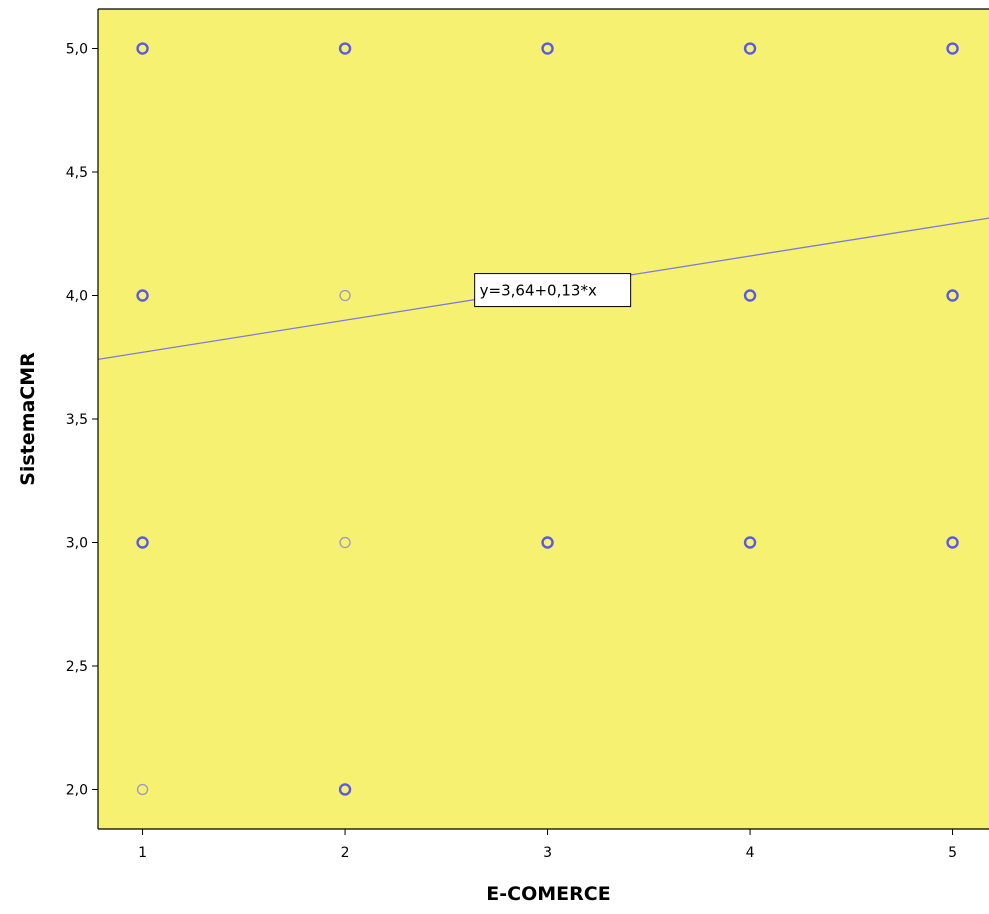  I want to click on x-tick-label: 5, so click(952, 853).